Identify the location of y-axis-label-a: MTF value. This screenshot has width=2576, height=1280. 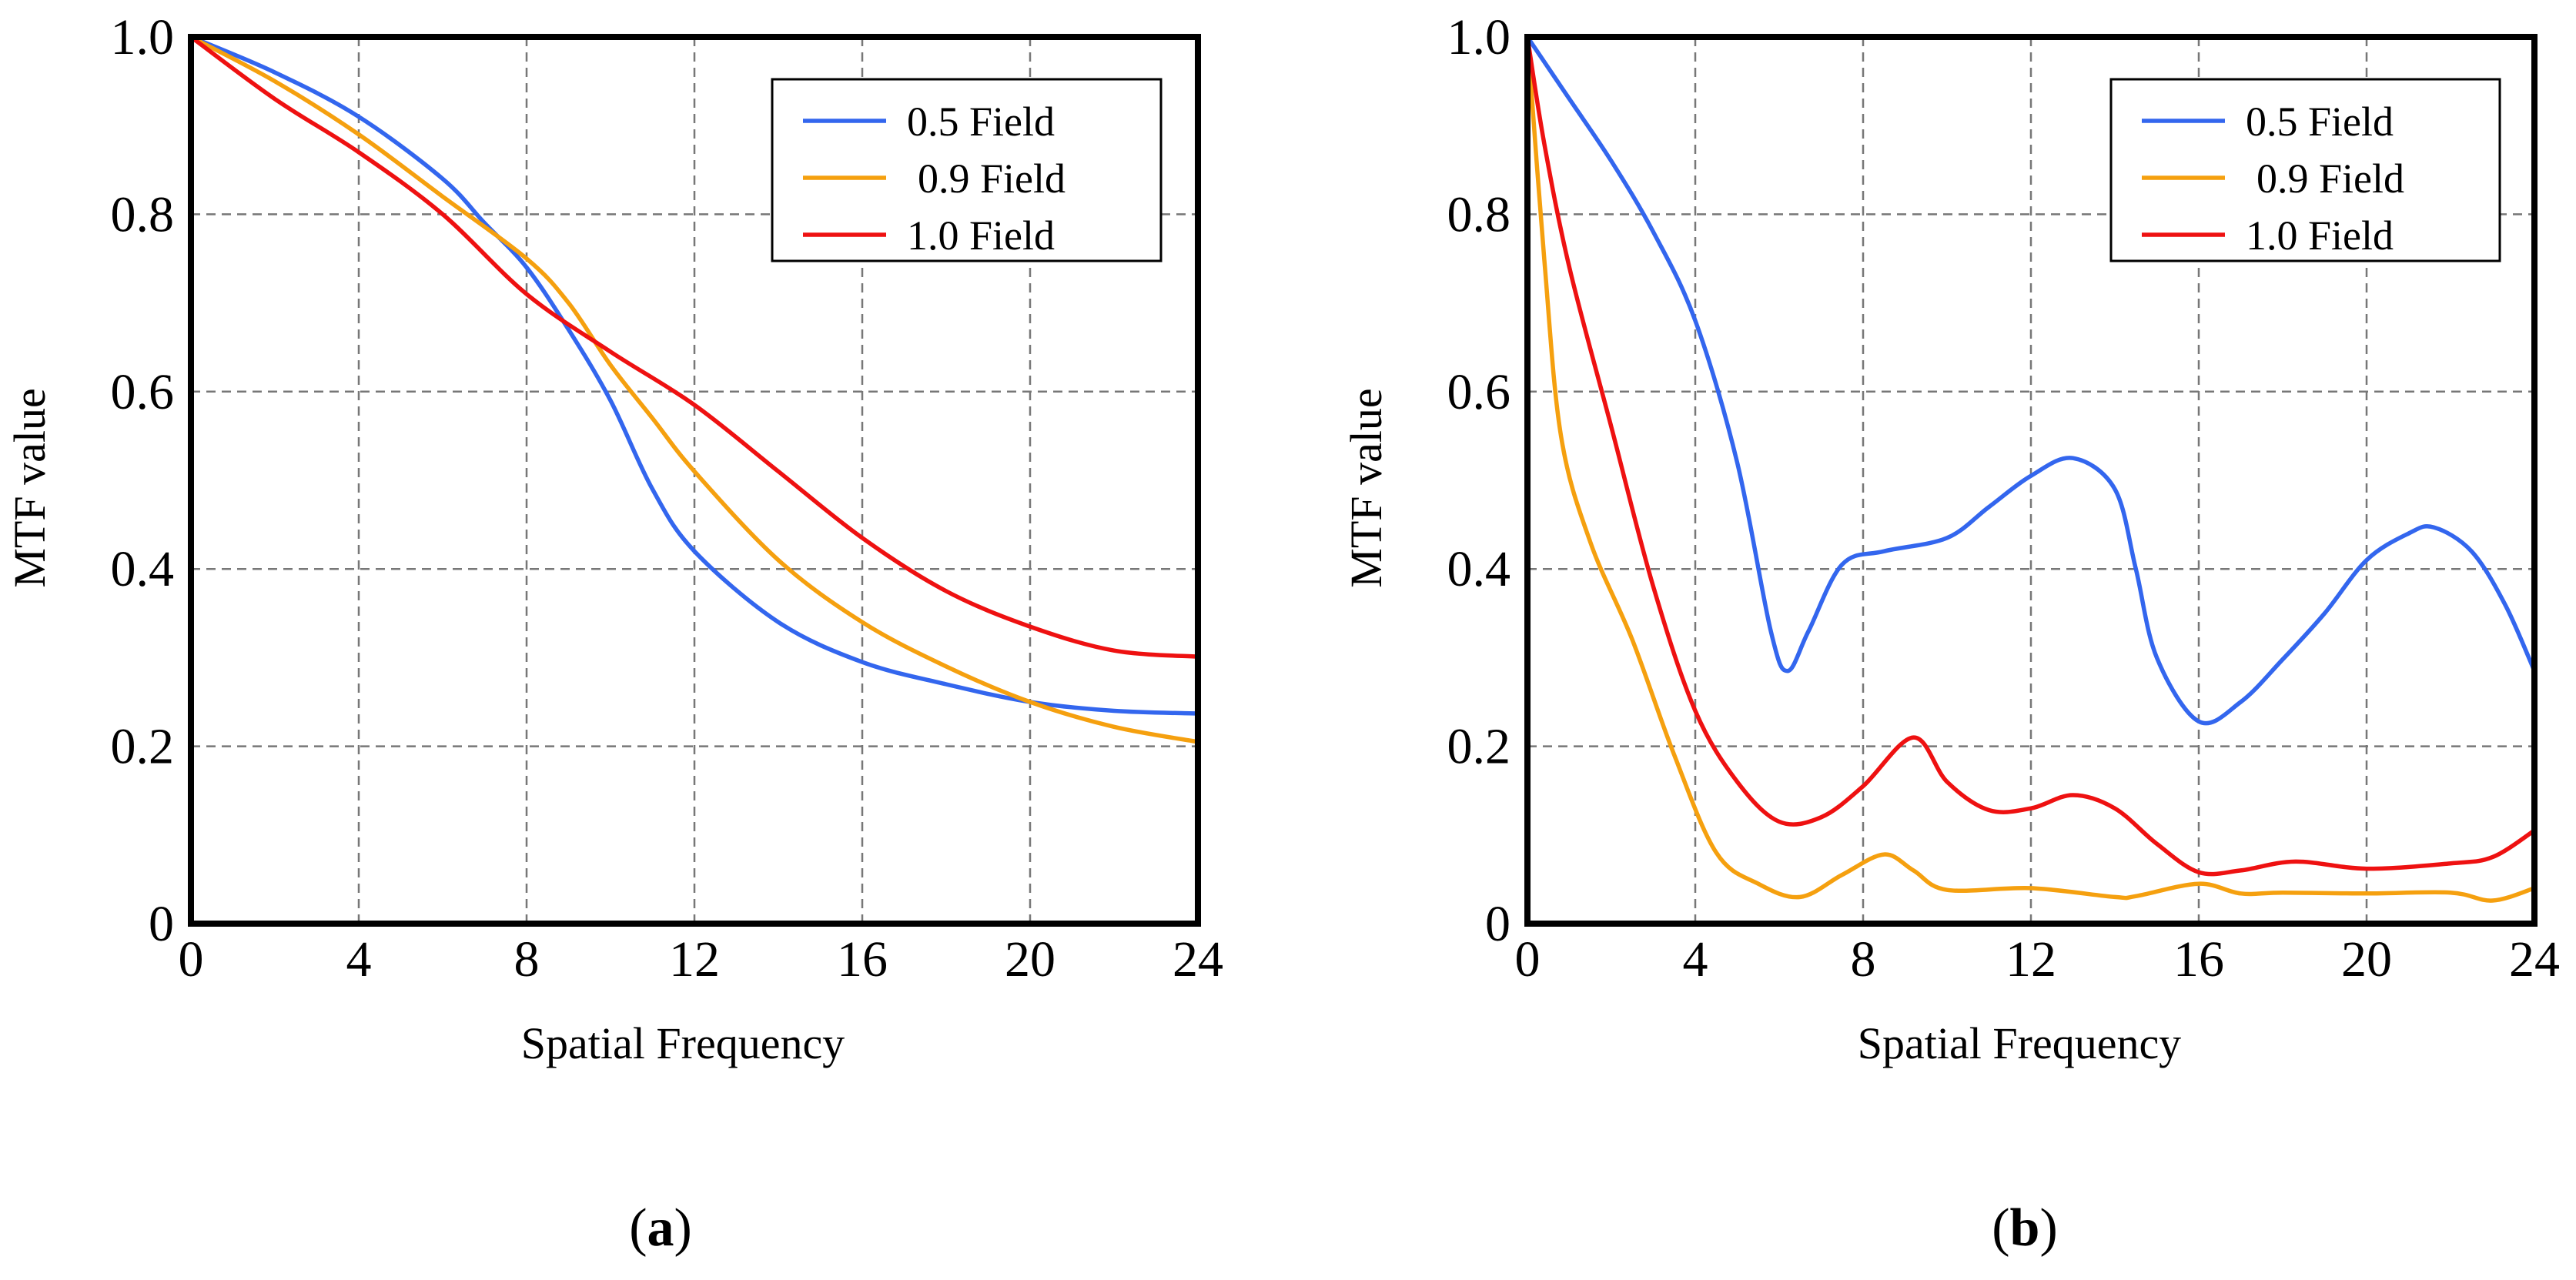
(30, 487).